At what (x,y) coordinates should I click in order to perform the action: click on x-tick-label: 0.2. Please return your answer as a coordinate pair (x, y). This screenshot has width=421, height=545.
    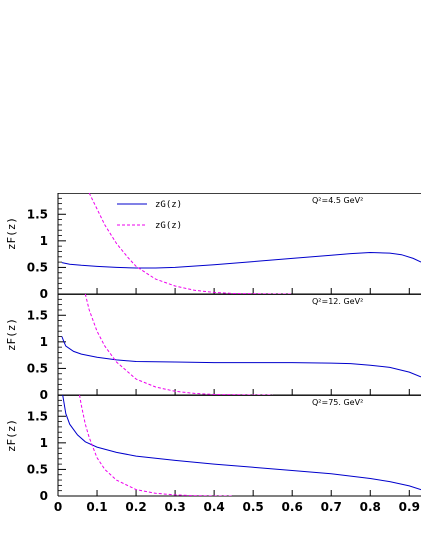
    Looking at the image, I should click on (135, 507).